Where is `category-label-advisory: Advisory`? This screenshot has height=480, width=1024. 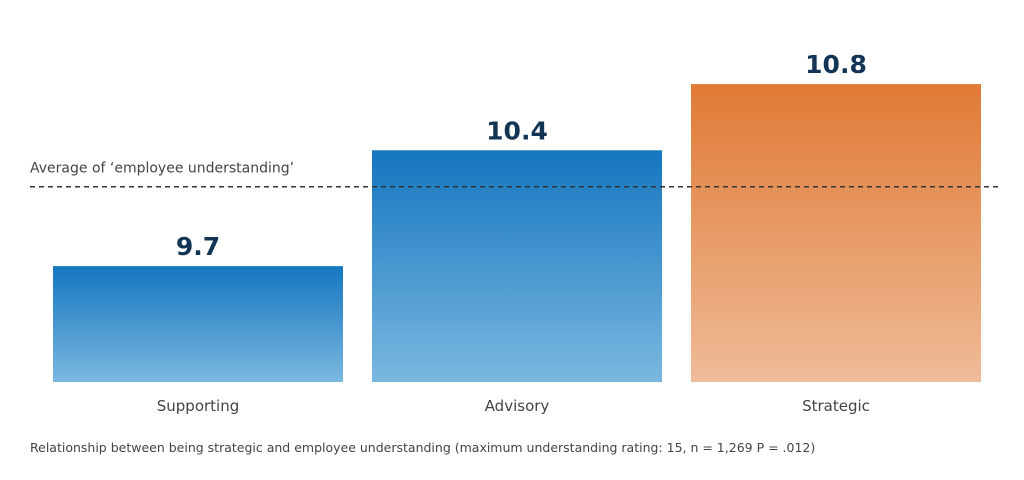
category-label-advisory: Advisory is located at coordinates (517, 406).